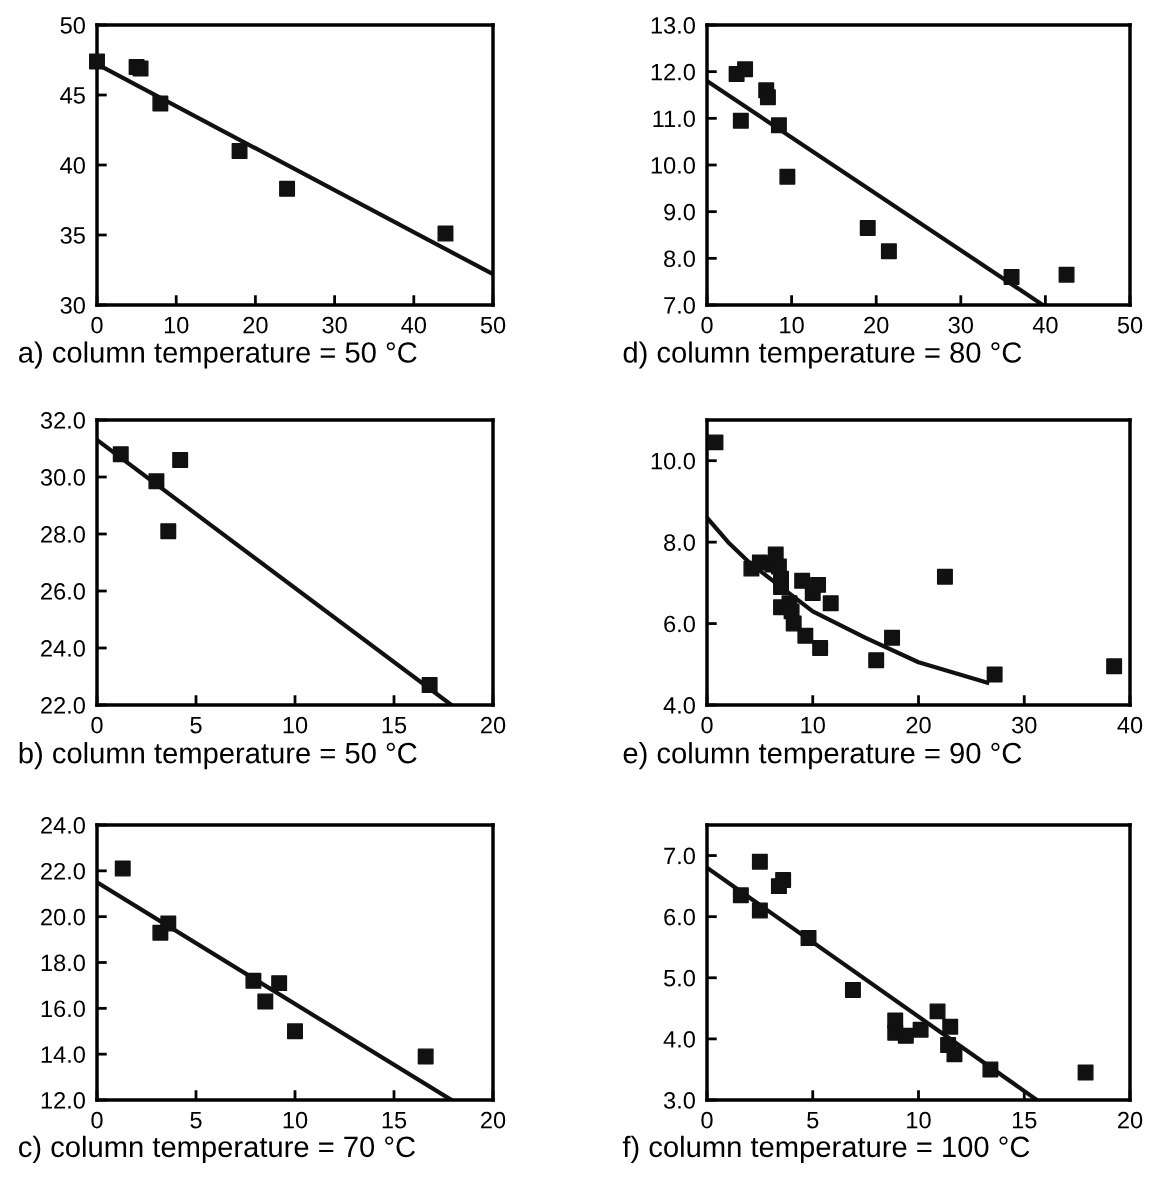  What do you see at coordinates (62, 477) in the screenshot?
I see `y-tick-label: 30.0` at bounding box center [62, 477].